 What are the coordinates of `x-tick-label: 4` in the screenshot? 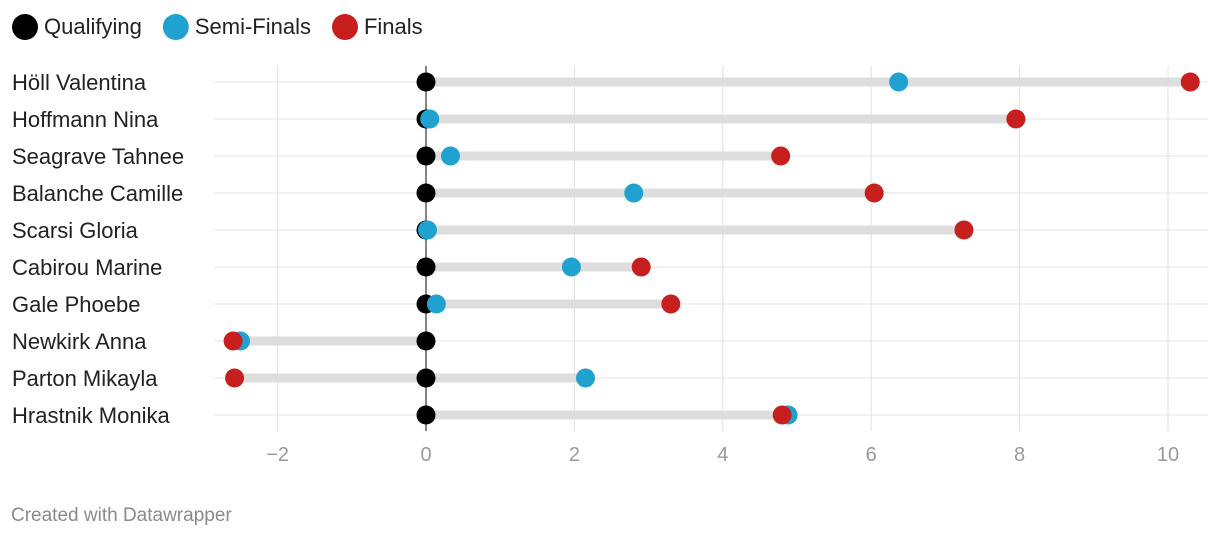 It's located at (722, 455).